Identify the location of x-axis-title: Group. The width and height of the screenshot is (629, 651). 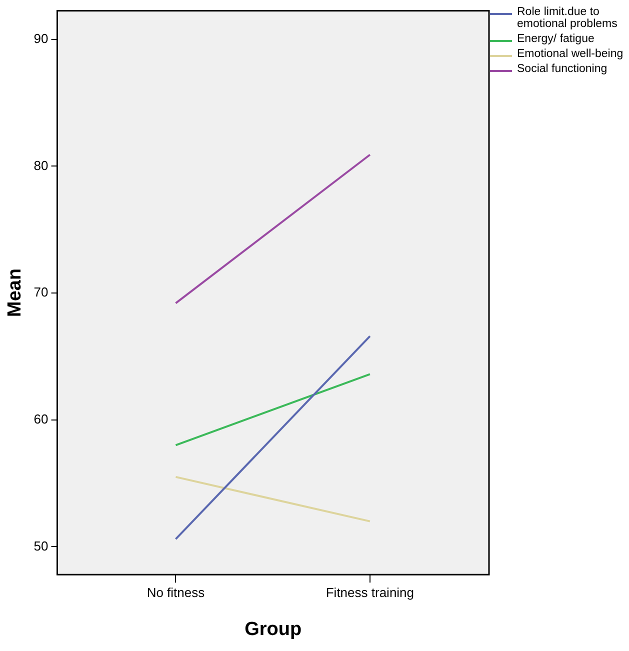
(273, 629).